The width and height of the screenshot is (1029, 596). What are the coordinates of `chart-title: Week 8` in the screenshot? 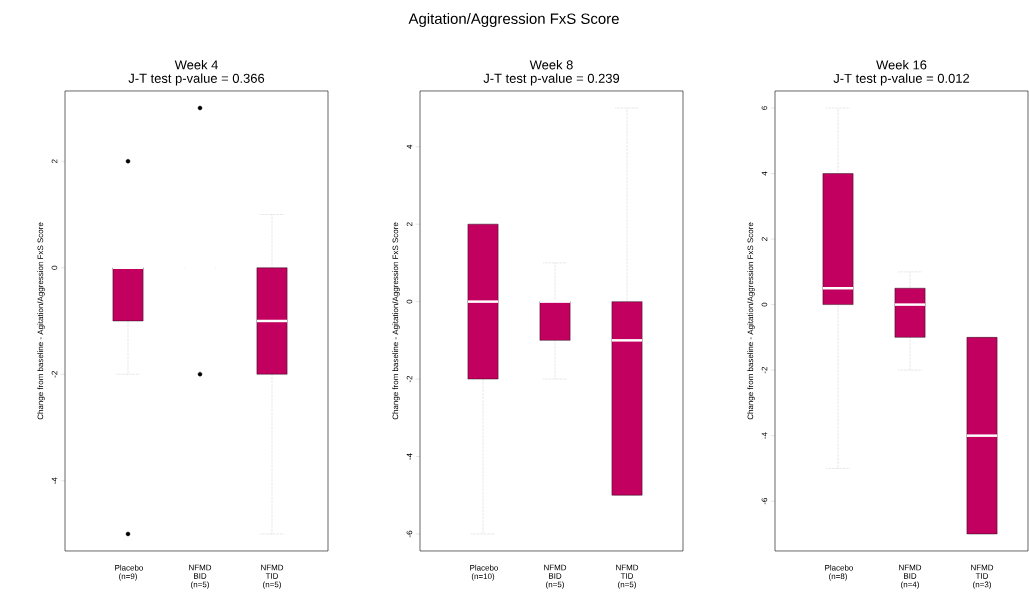 It's located at (551, 64).